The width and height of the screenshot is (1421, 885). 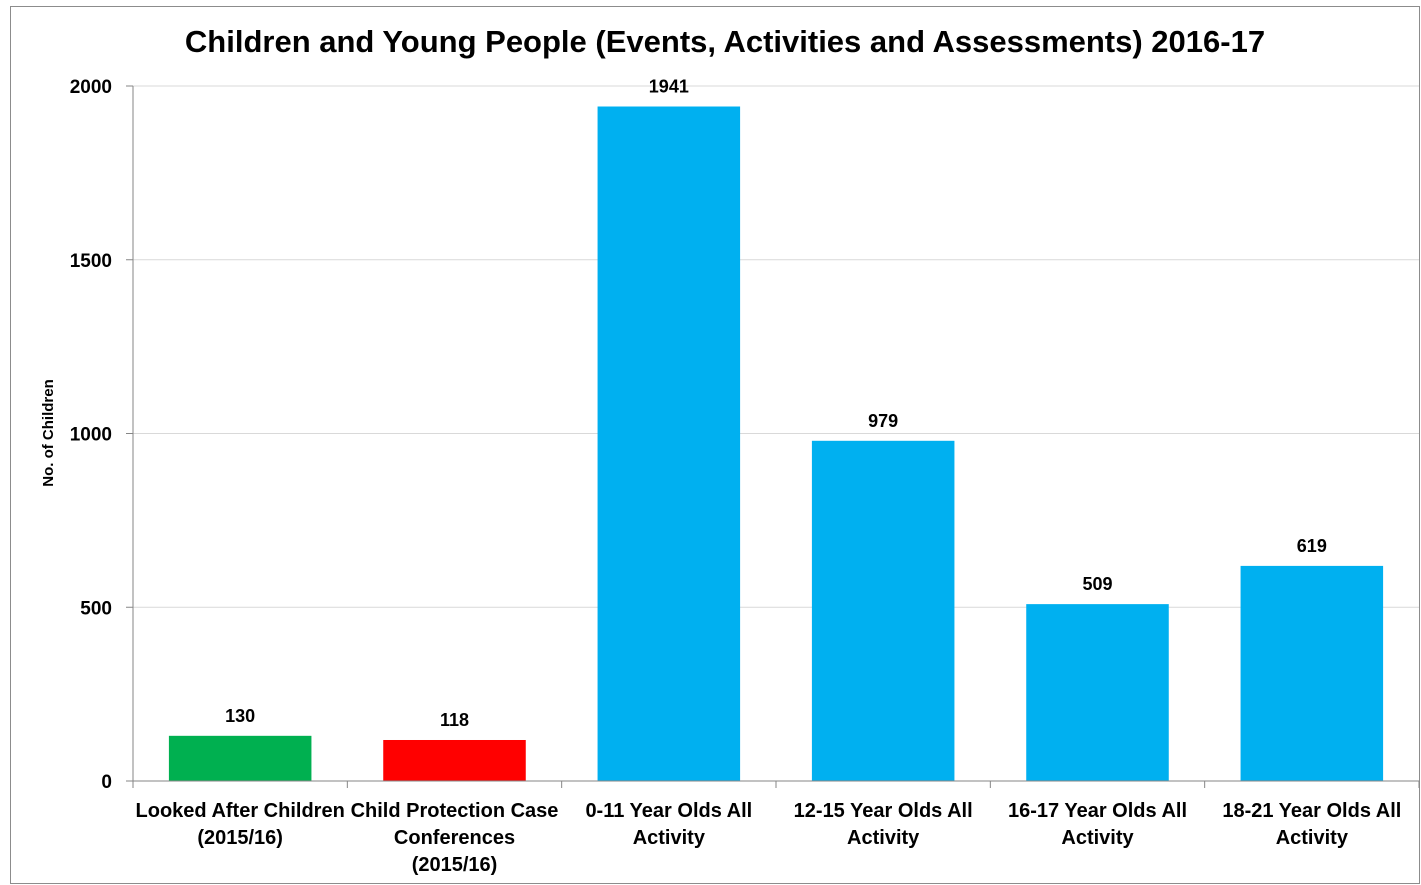 What do you see at coordinates (454, 720) in the screenshot?
I see `data-label: 118` at bounding box center [454, 720].